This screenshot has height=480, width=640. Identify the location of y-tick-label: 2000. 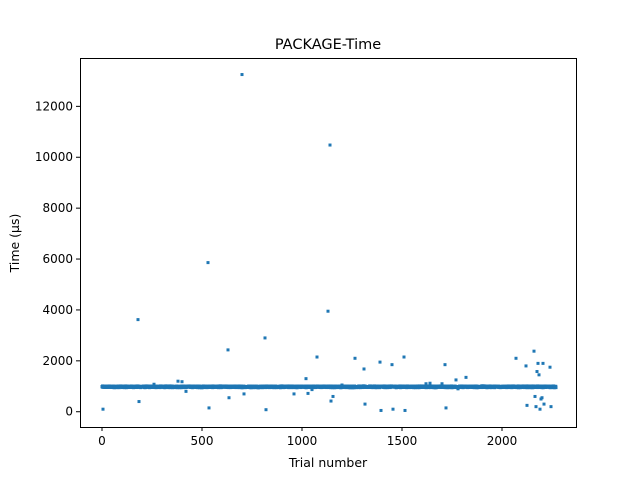
(57, 361).